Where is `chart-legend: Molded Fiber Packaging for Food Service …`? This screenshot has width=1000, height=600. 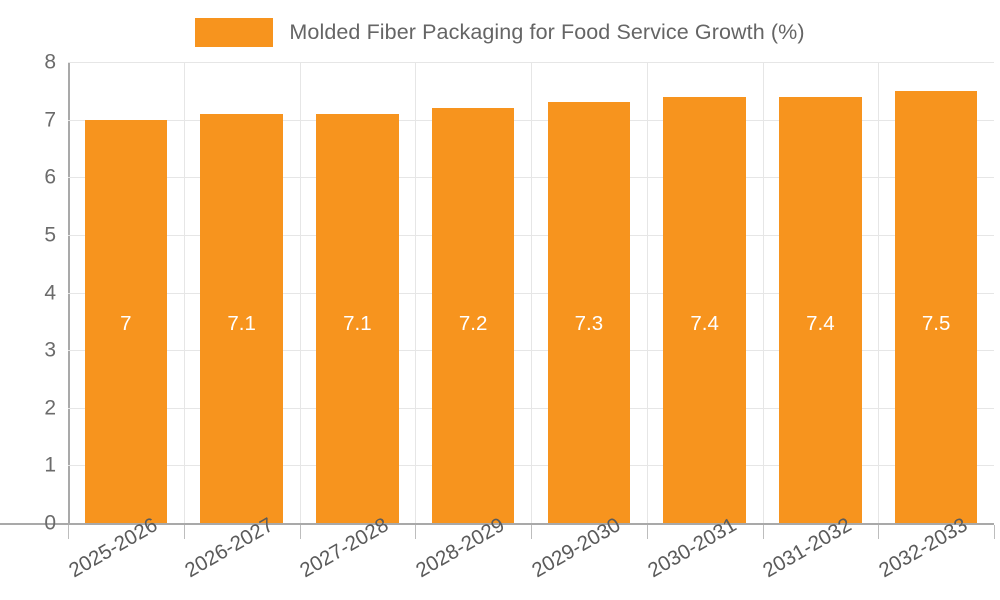
chart-legend: Molded Fiber Packaging for Food Service … is located at coordinates (500, 32).